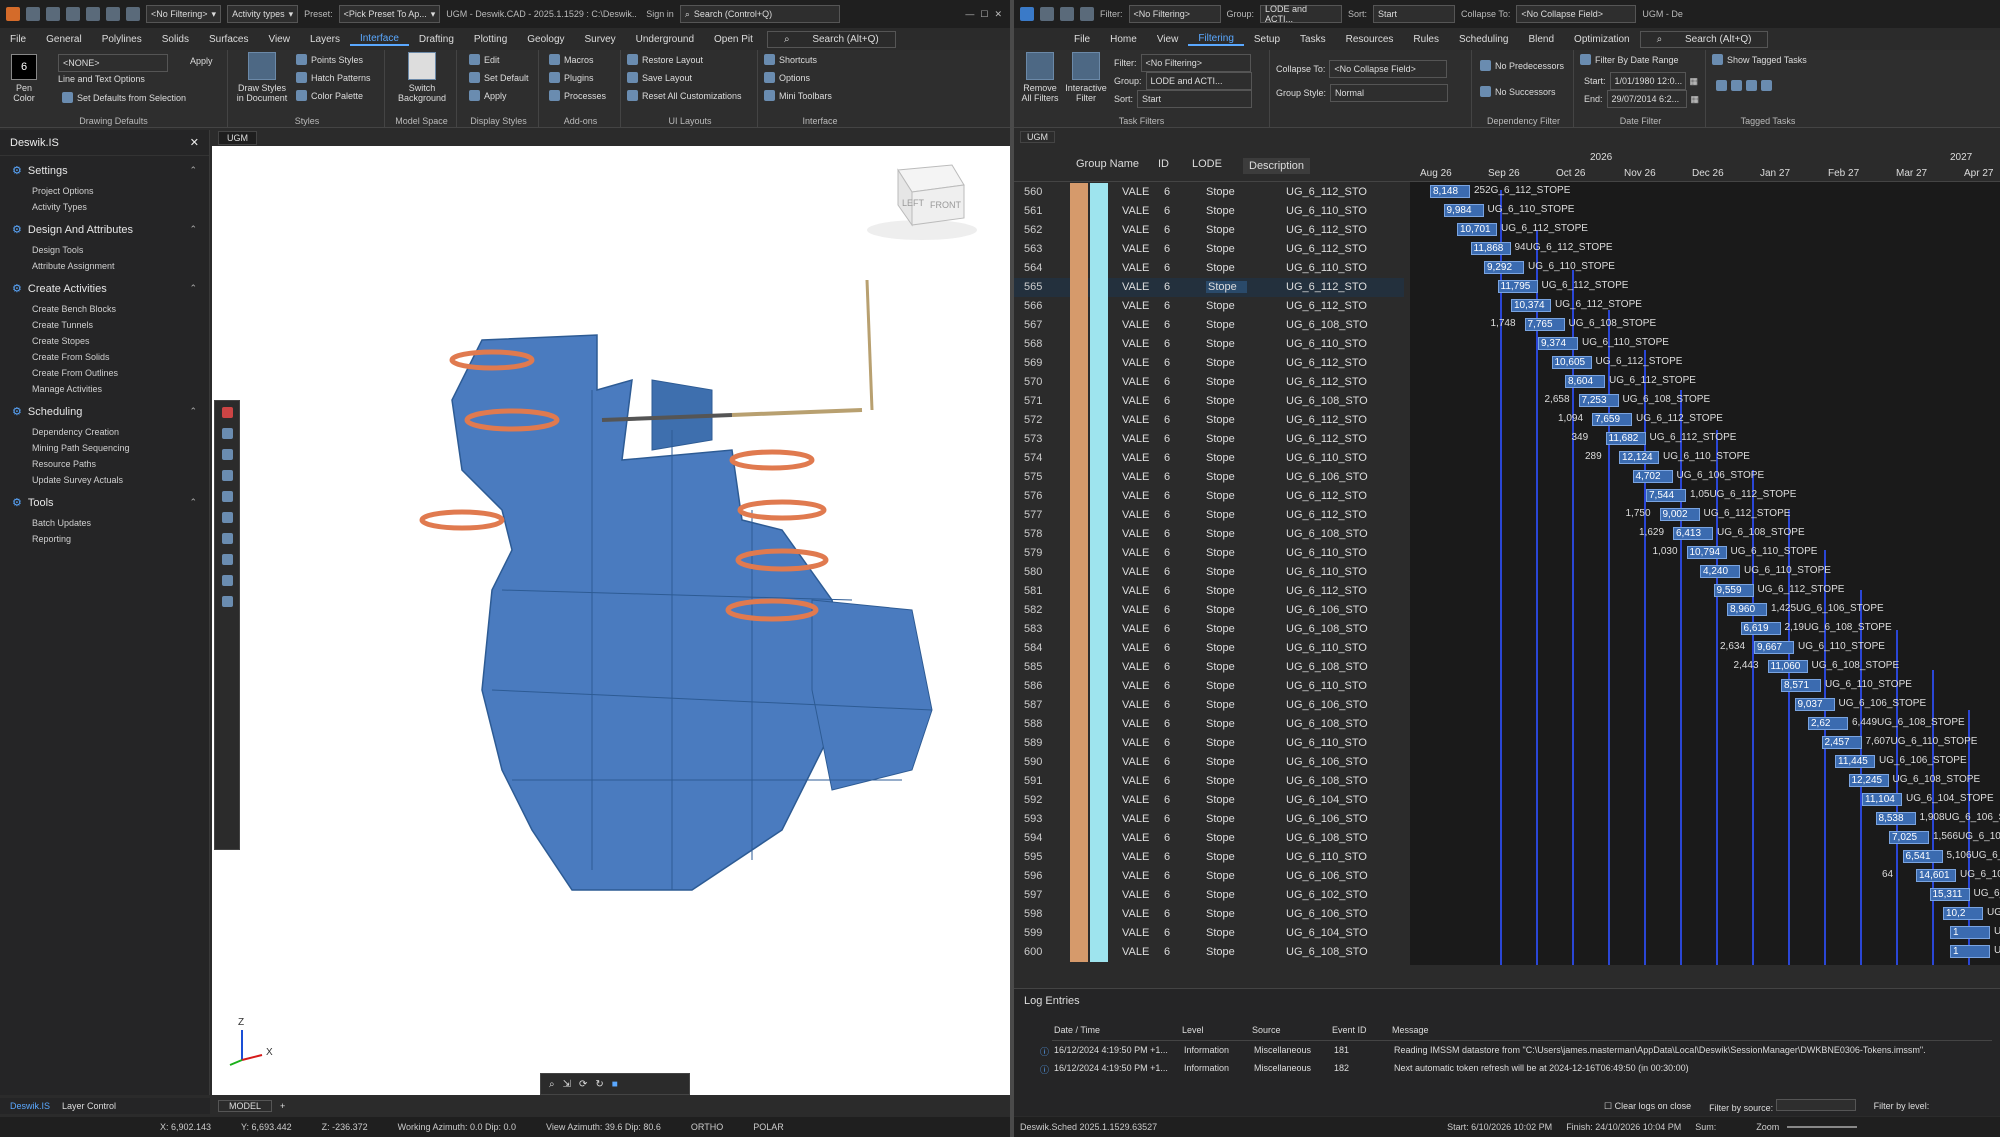 This screenshot has width=2000, height=1137. I want to click on menu-solids: Solids, so click(175, 39).